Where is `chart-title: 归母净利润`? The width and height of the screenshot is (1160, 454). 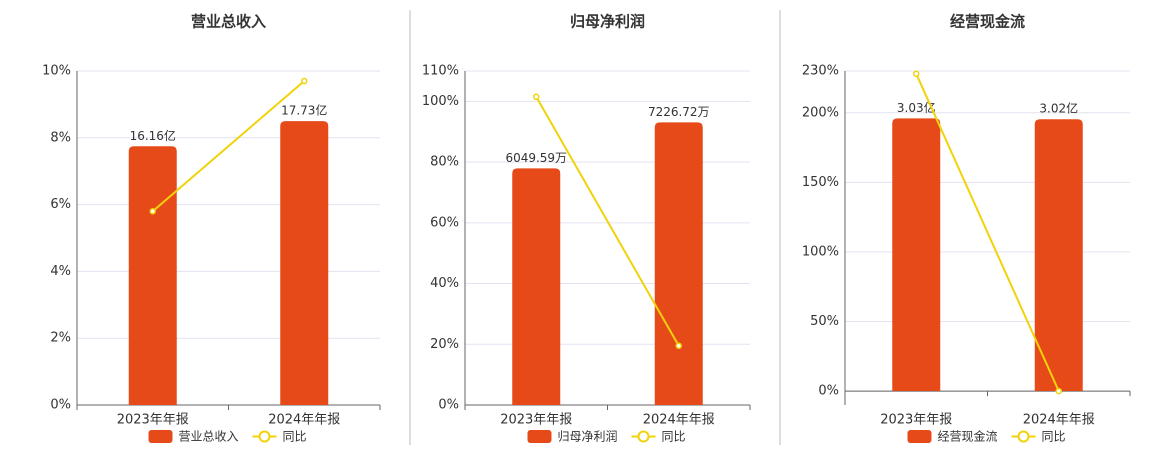
chart-title: 归母净利润 is located at coordinates (607, 22).